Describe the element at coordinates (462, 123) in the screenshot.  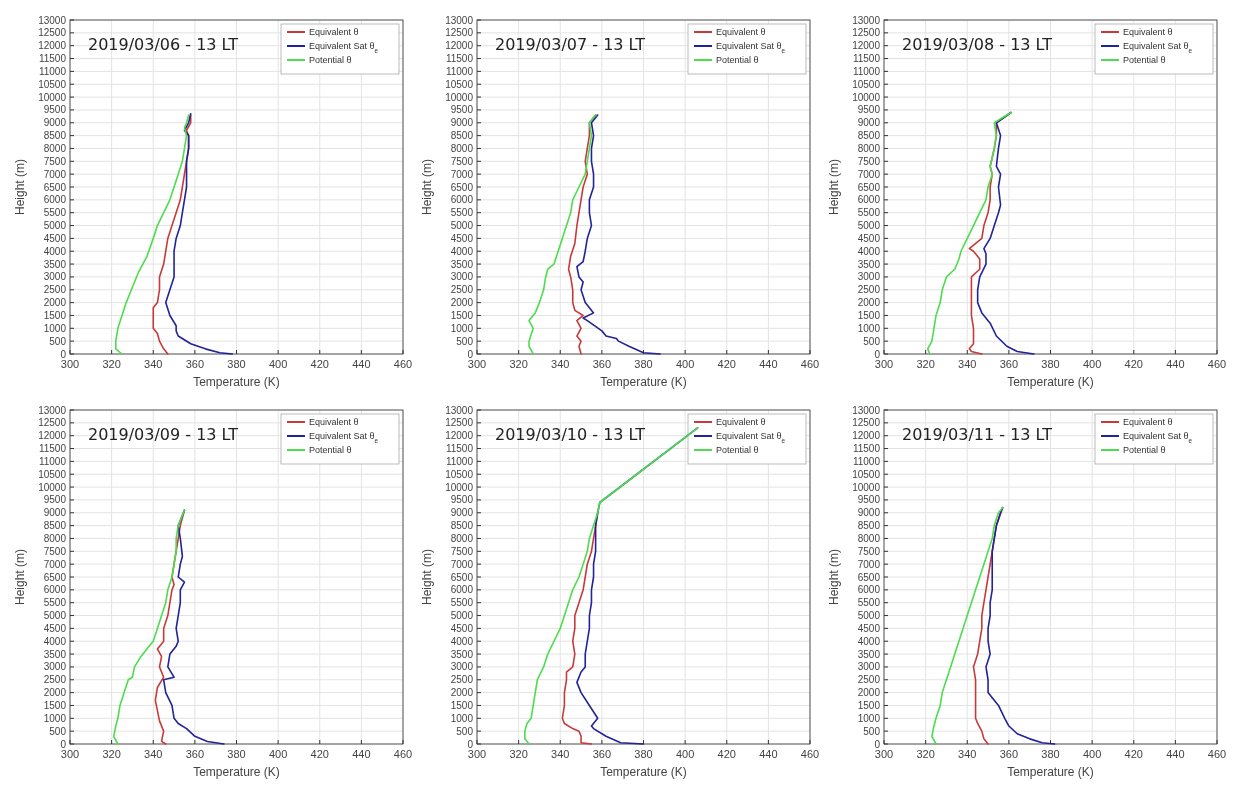
I see `y-tick-label: 9000` at that location.